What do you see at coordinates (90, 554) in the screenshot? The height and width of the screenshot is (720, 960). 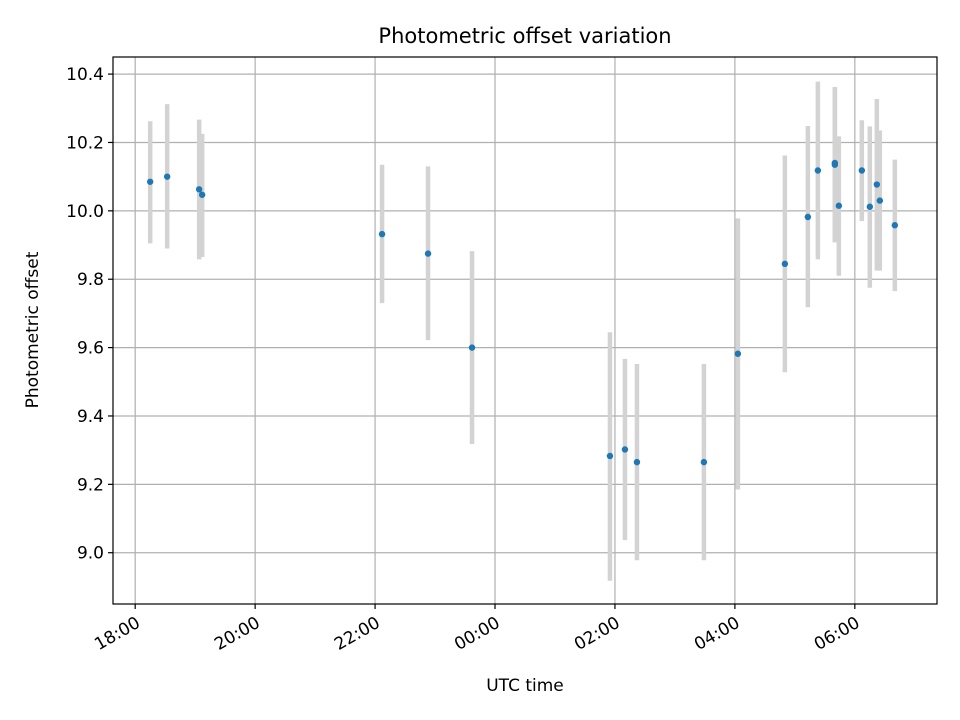 I see `y-tick-label: 9.0` at bounding box center [90, 554].